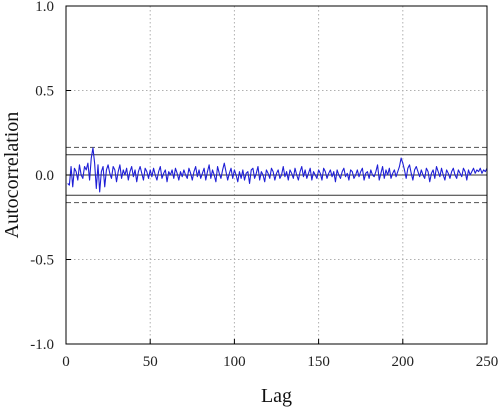 This screenshot has width=500, height=409. Describe the element at coordinates (318, 362) in the screenshot. I see `x-tick-label: 150` at that location.